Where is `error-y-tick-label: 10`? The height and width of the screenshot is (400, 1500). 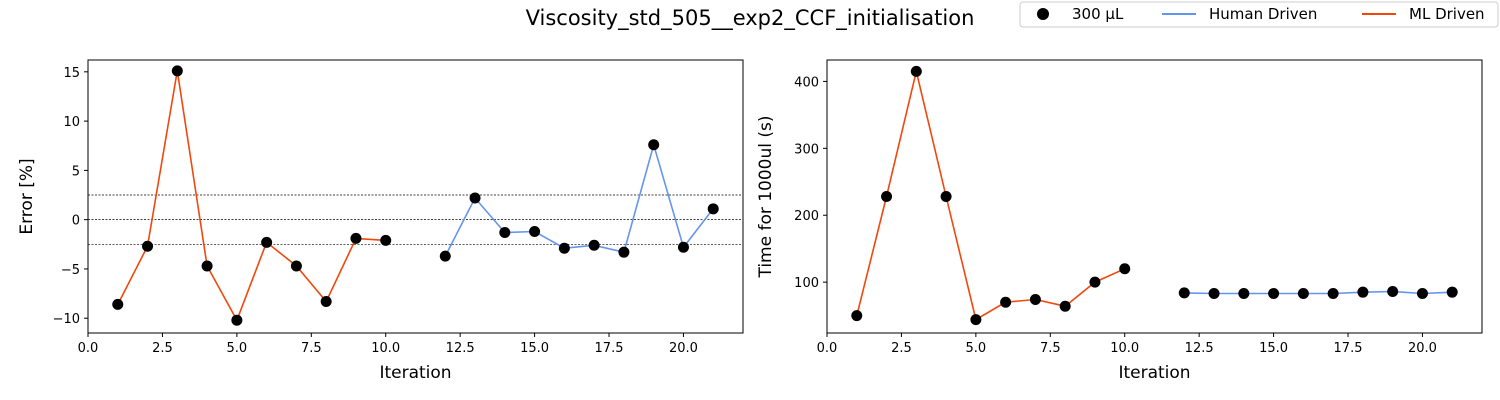
error-y-tick-label: 10 is located at coordinates (71, 122).